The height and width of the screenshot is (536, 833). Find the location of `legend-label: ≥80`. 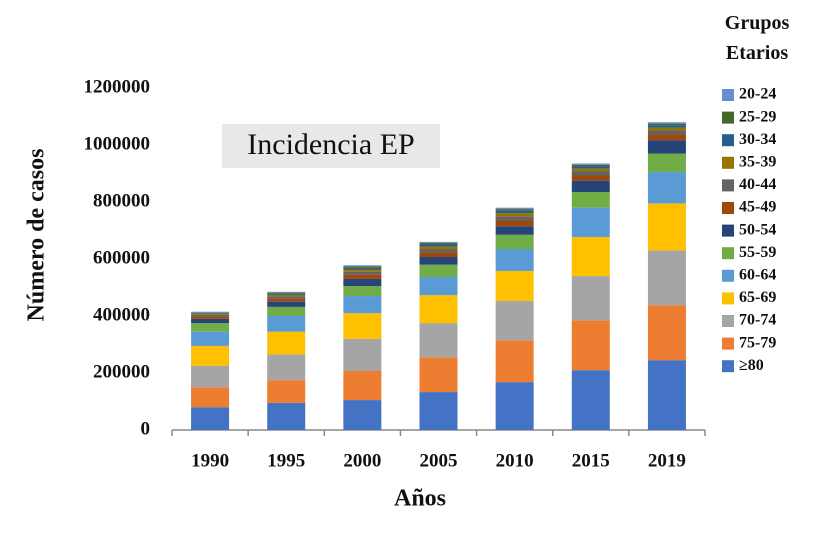

legend-label: ≥80 is located at coordinates (751, 365).